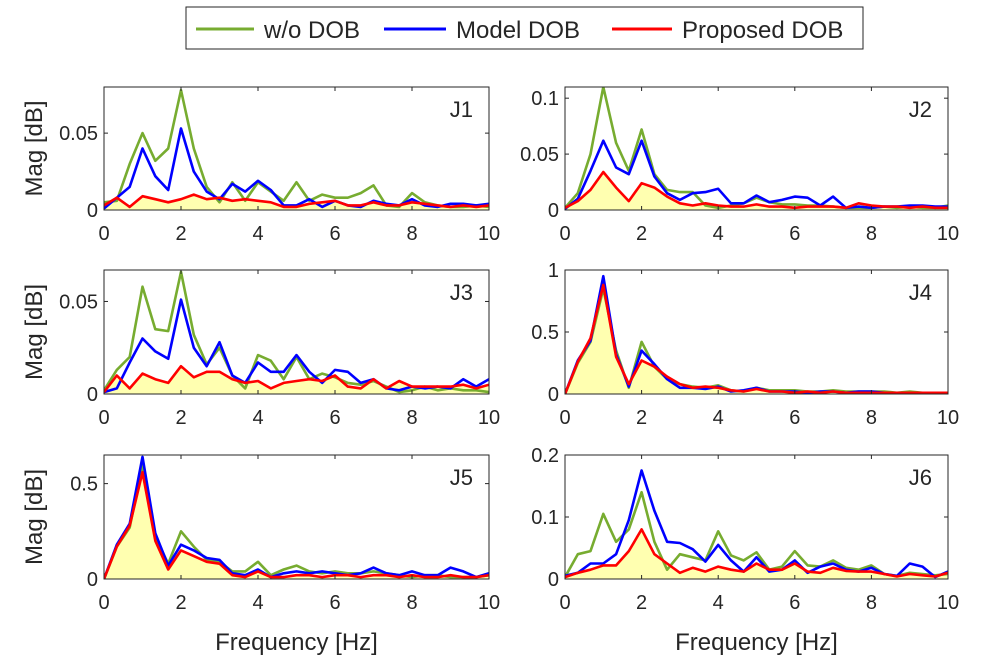 This screenshot has width=997, height=664. I want to click on panel-label-j1: J1, so click(461, 109).